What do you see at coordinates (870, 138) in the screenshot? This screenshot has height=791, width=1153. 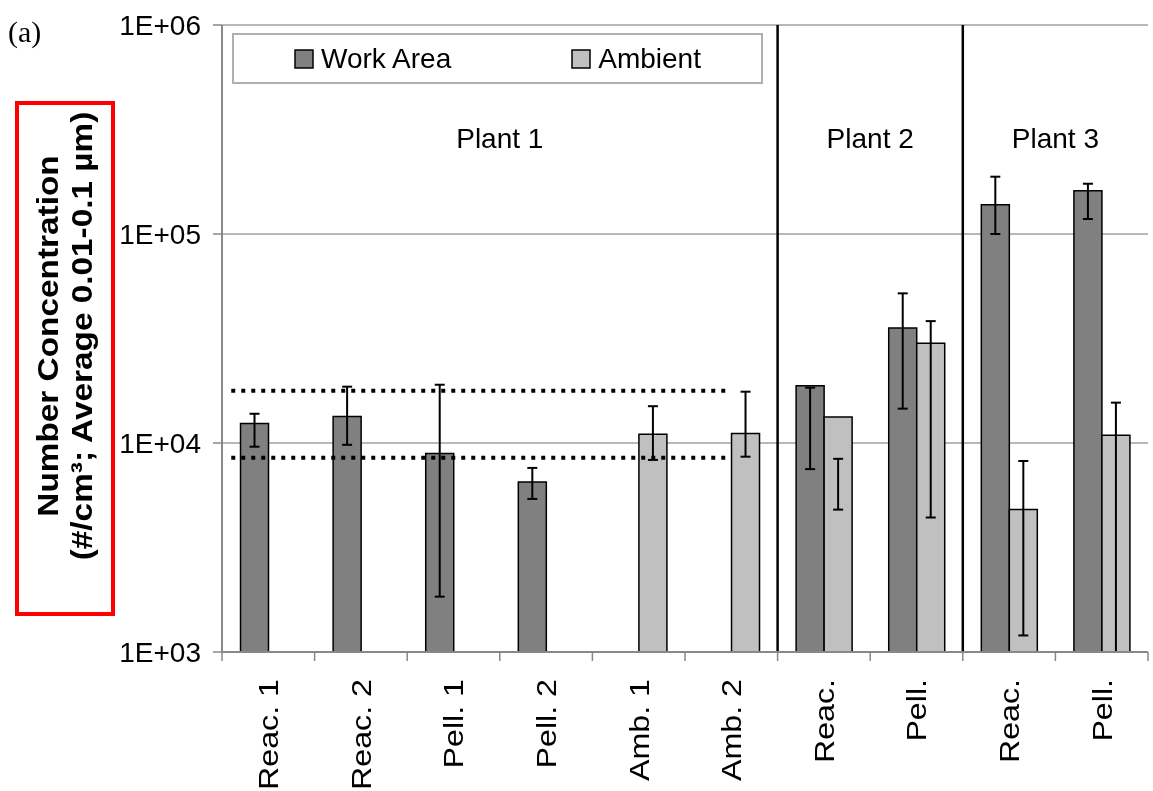 I see `annotation: Plant 2` at bounding box center [870, 138].